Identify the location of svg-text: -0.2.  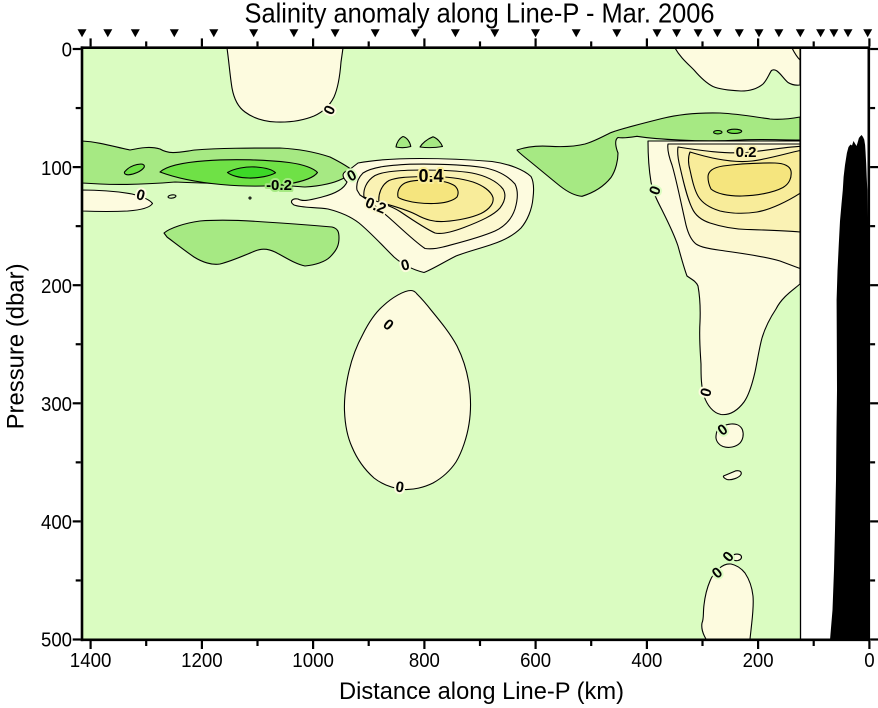
(279, 185).